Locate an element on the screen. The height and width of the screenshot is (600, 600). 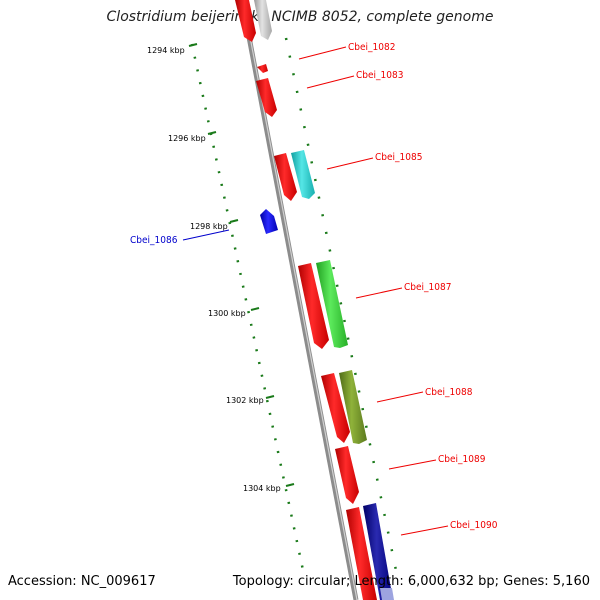
gene-label: Cbei_1082 is located at coordinates (371, 47).